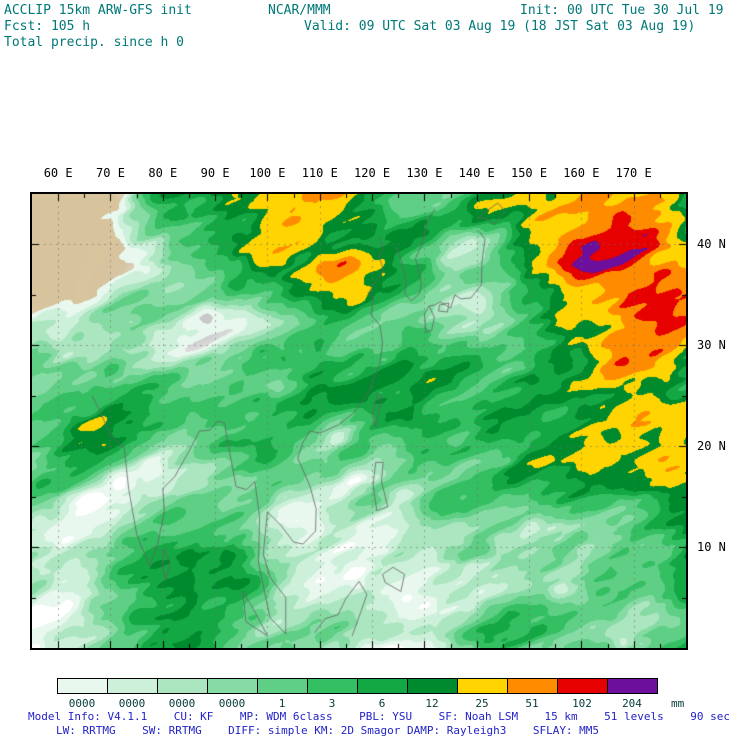  I want to click on init-time-label: Init: 00 UTC Tue 30 Jul 19, so click(622, 10).